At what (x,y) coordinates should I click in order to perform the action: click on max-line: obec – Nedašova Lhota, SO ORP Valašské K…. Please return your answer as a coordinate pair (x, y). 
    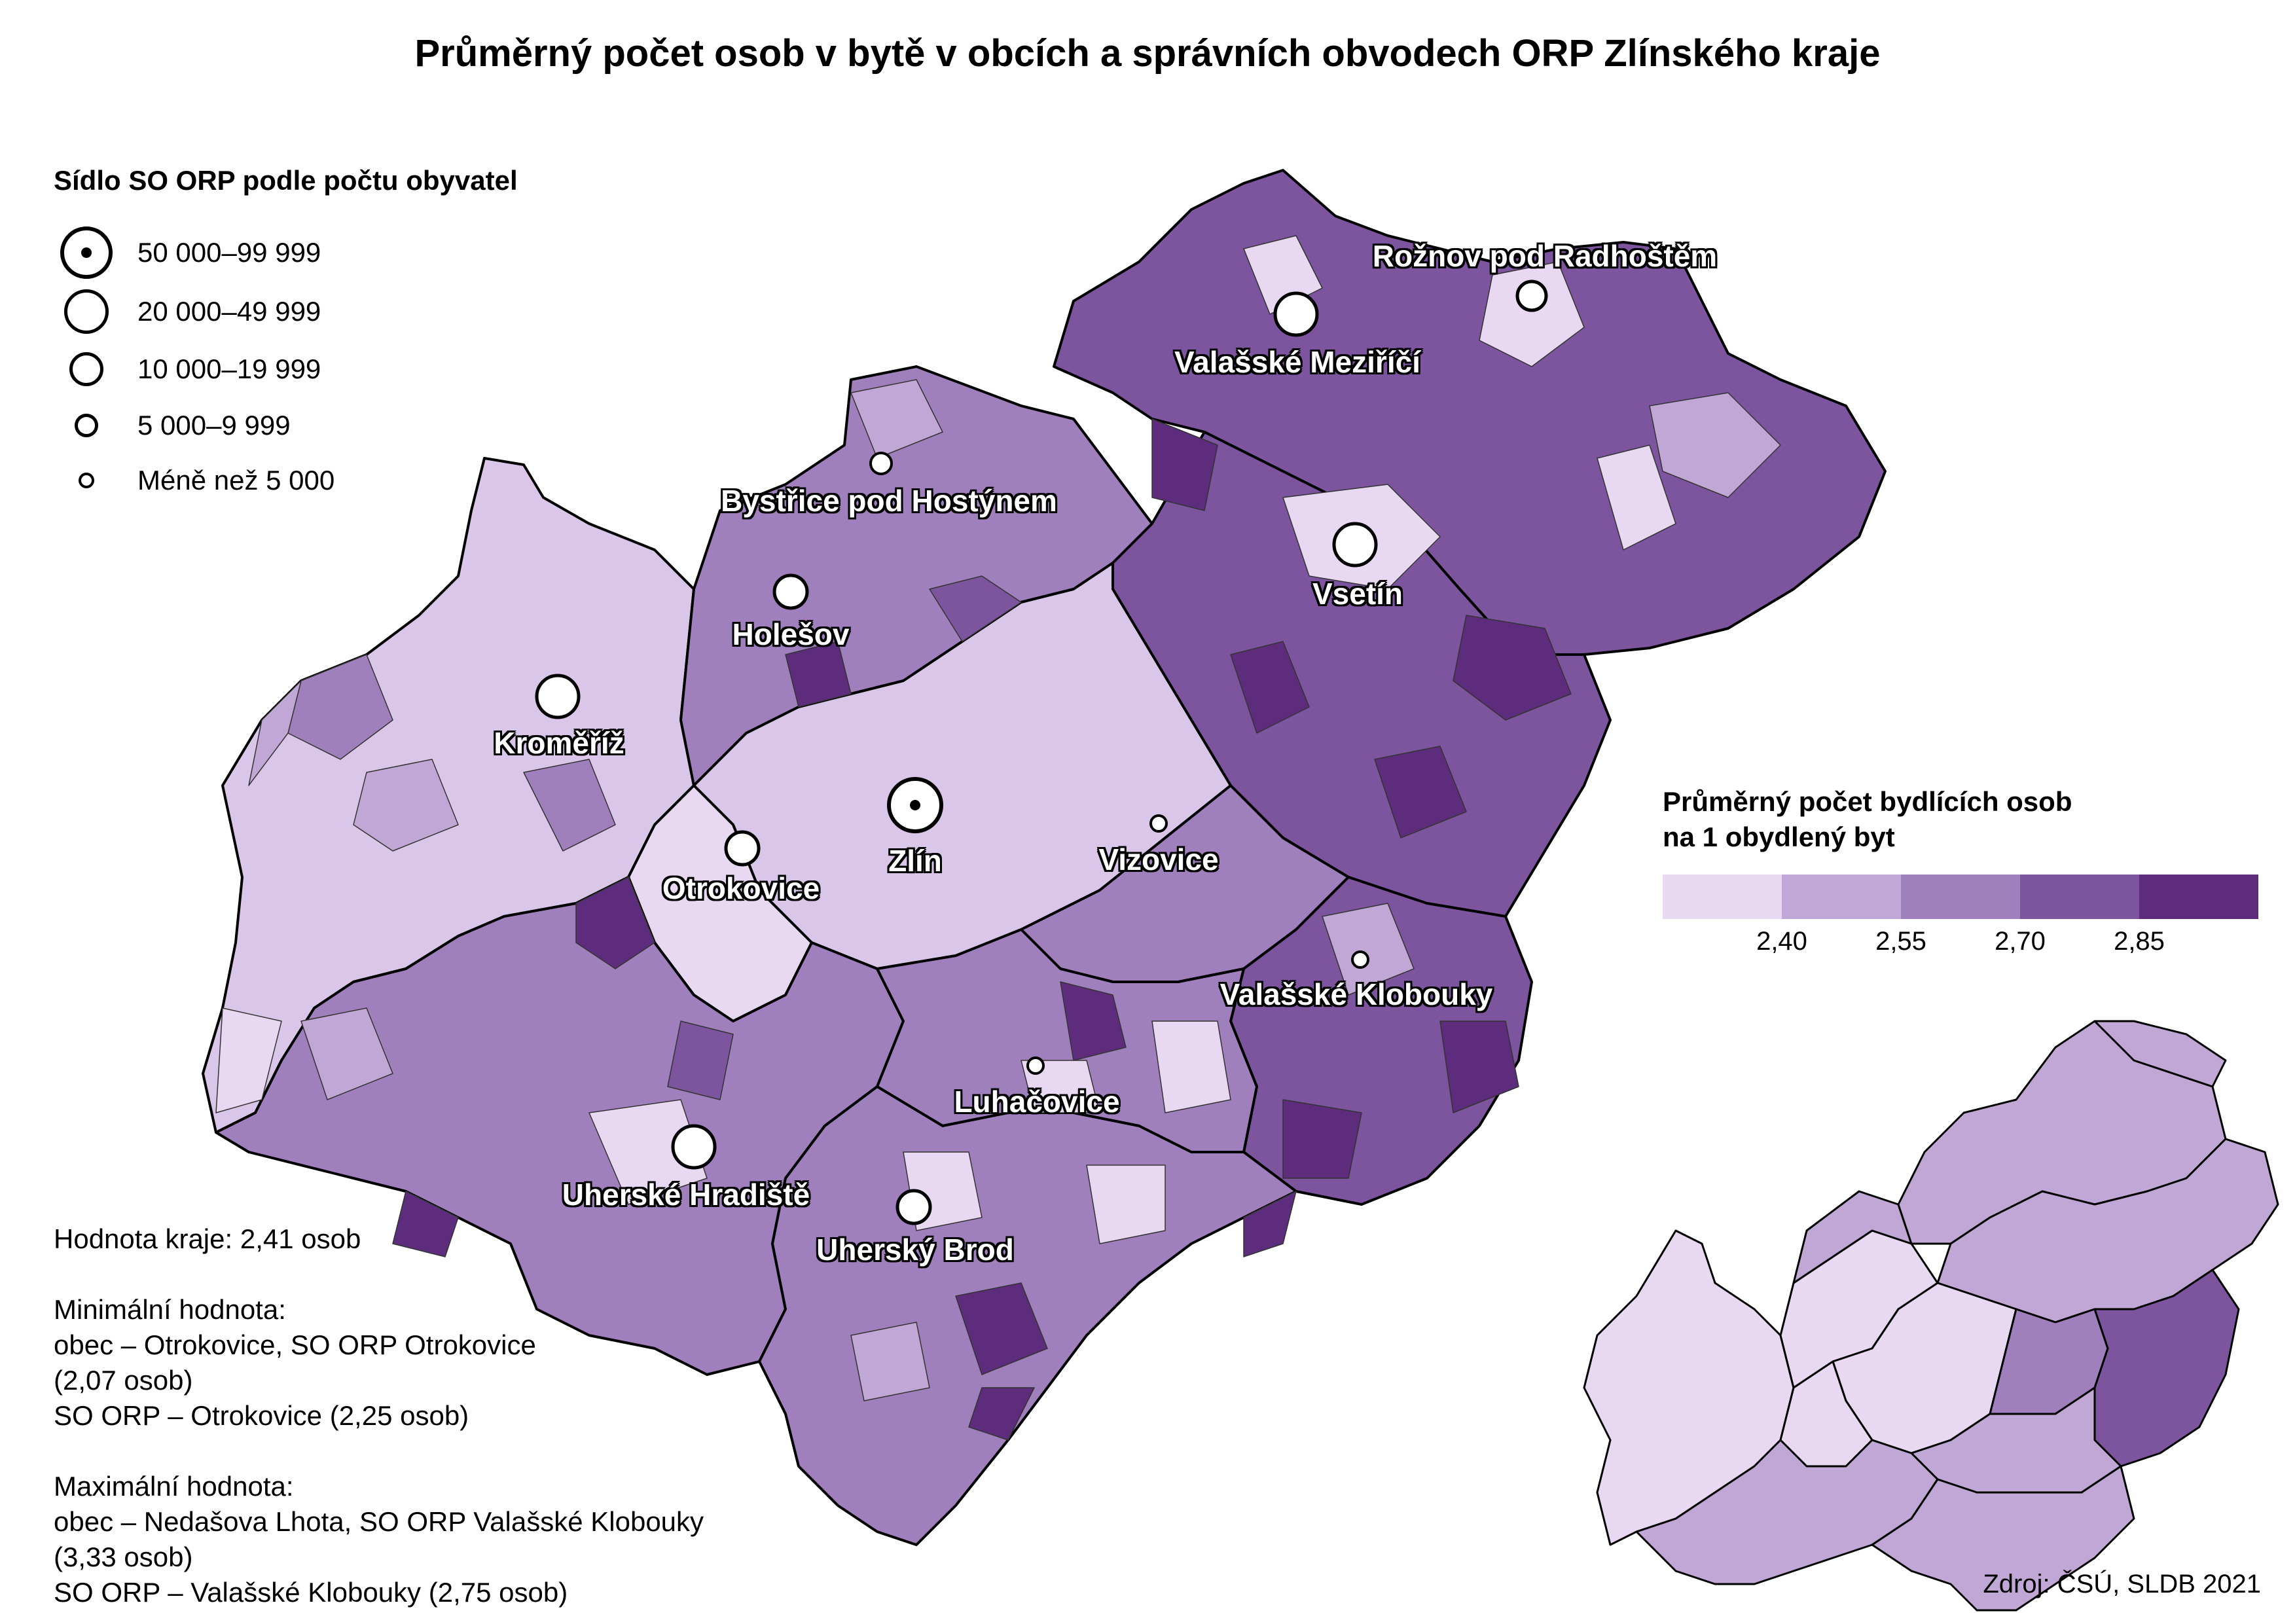
    Looking at the image, I should click on (379, 1521).